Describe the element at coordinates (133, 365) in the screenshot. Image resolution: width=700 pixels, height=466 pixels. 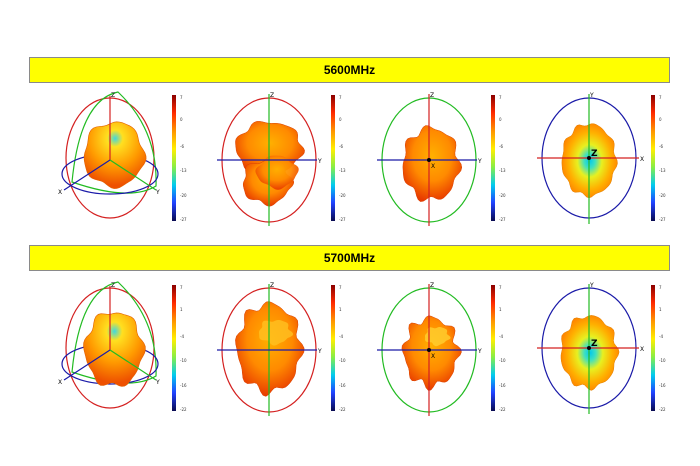
I see `y-axis-line` at that location.